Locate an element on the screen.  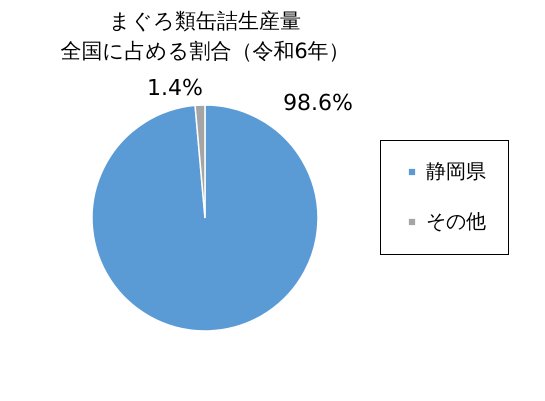
legend-label: 静岡県 is located at coordinates (456, 171).